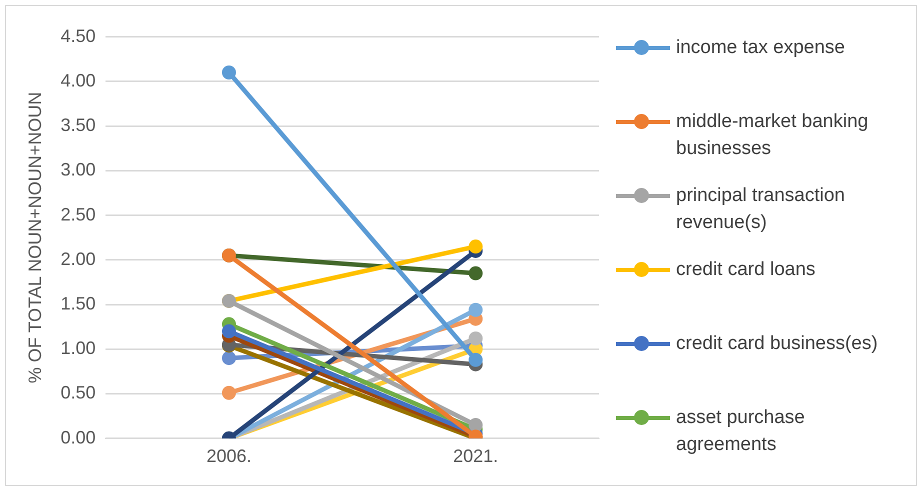 This screenshot has height=491, width=922. Describe the element at coordinates (760, 48) in the screenshot. I see `legend-label: income tax expense` at that location.